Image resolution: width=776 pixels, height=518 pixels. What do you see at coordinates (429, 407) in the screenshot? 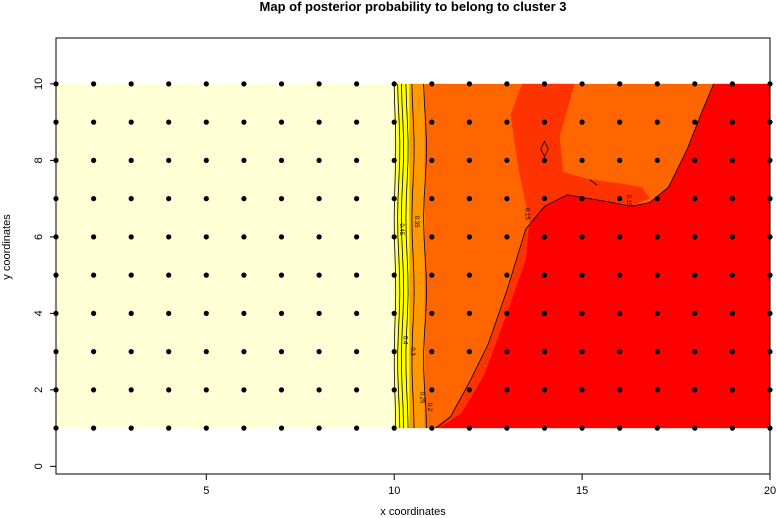
I see `contour-label-4: 0.2` at bounding box center [429, 407].